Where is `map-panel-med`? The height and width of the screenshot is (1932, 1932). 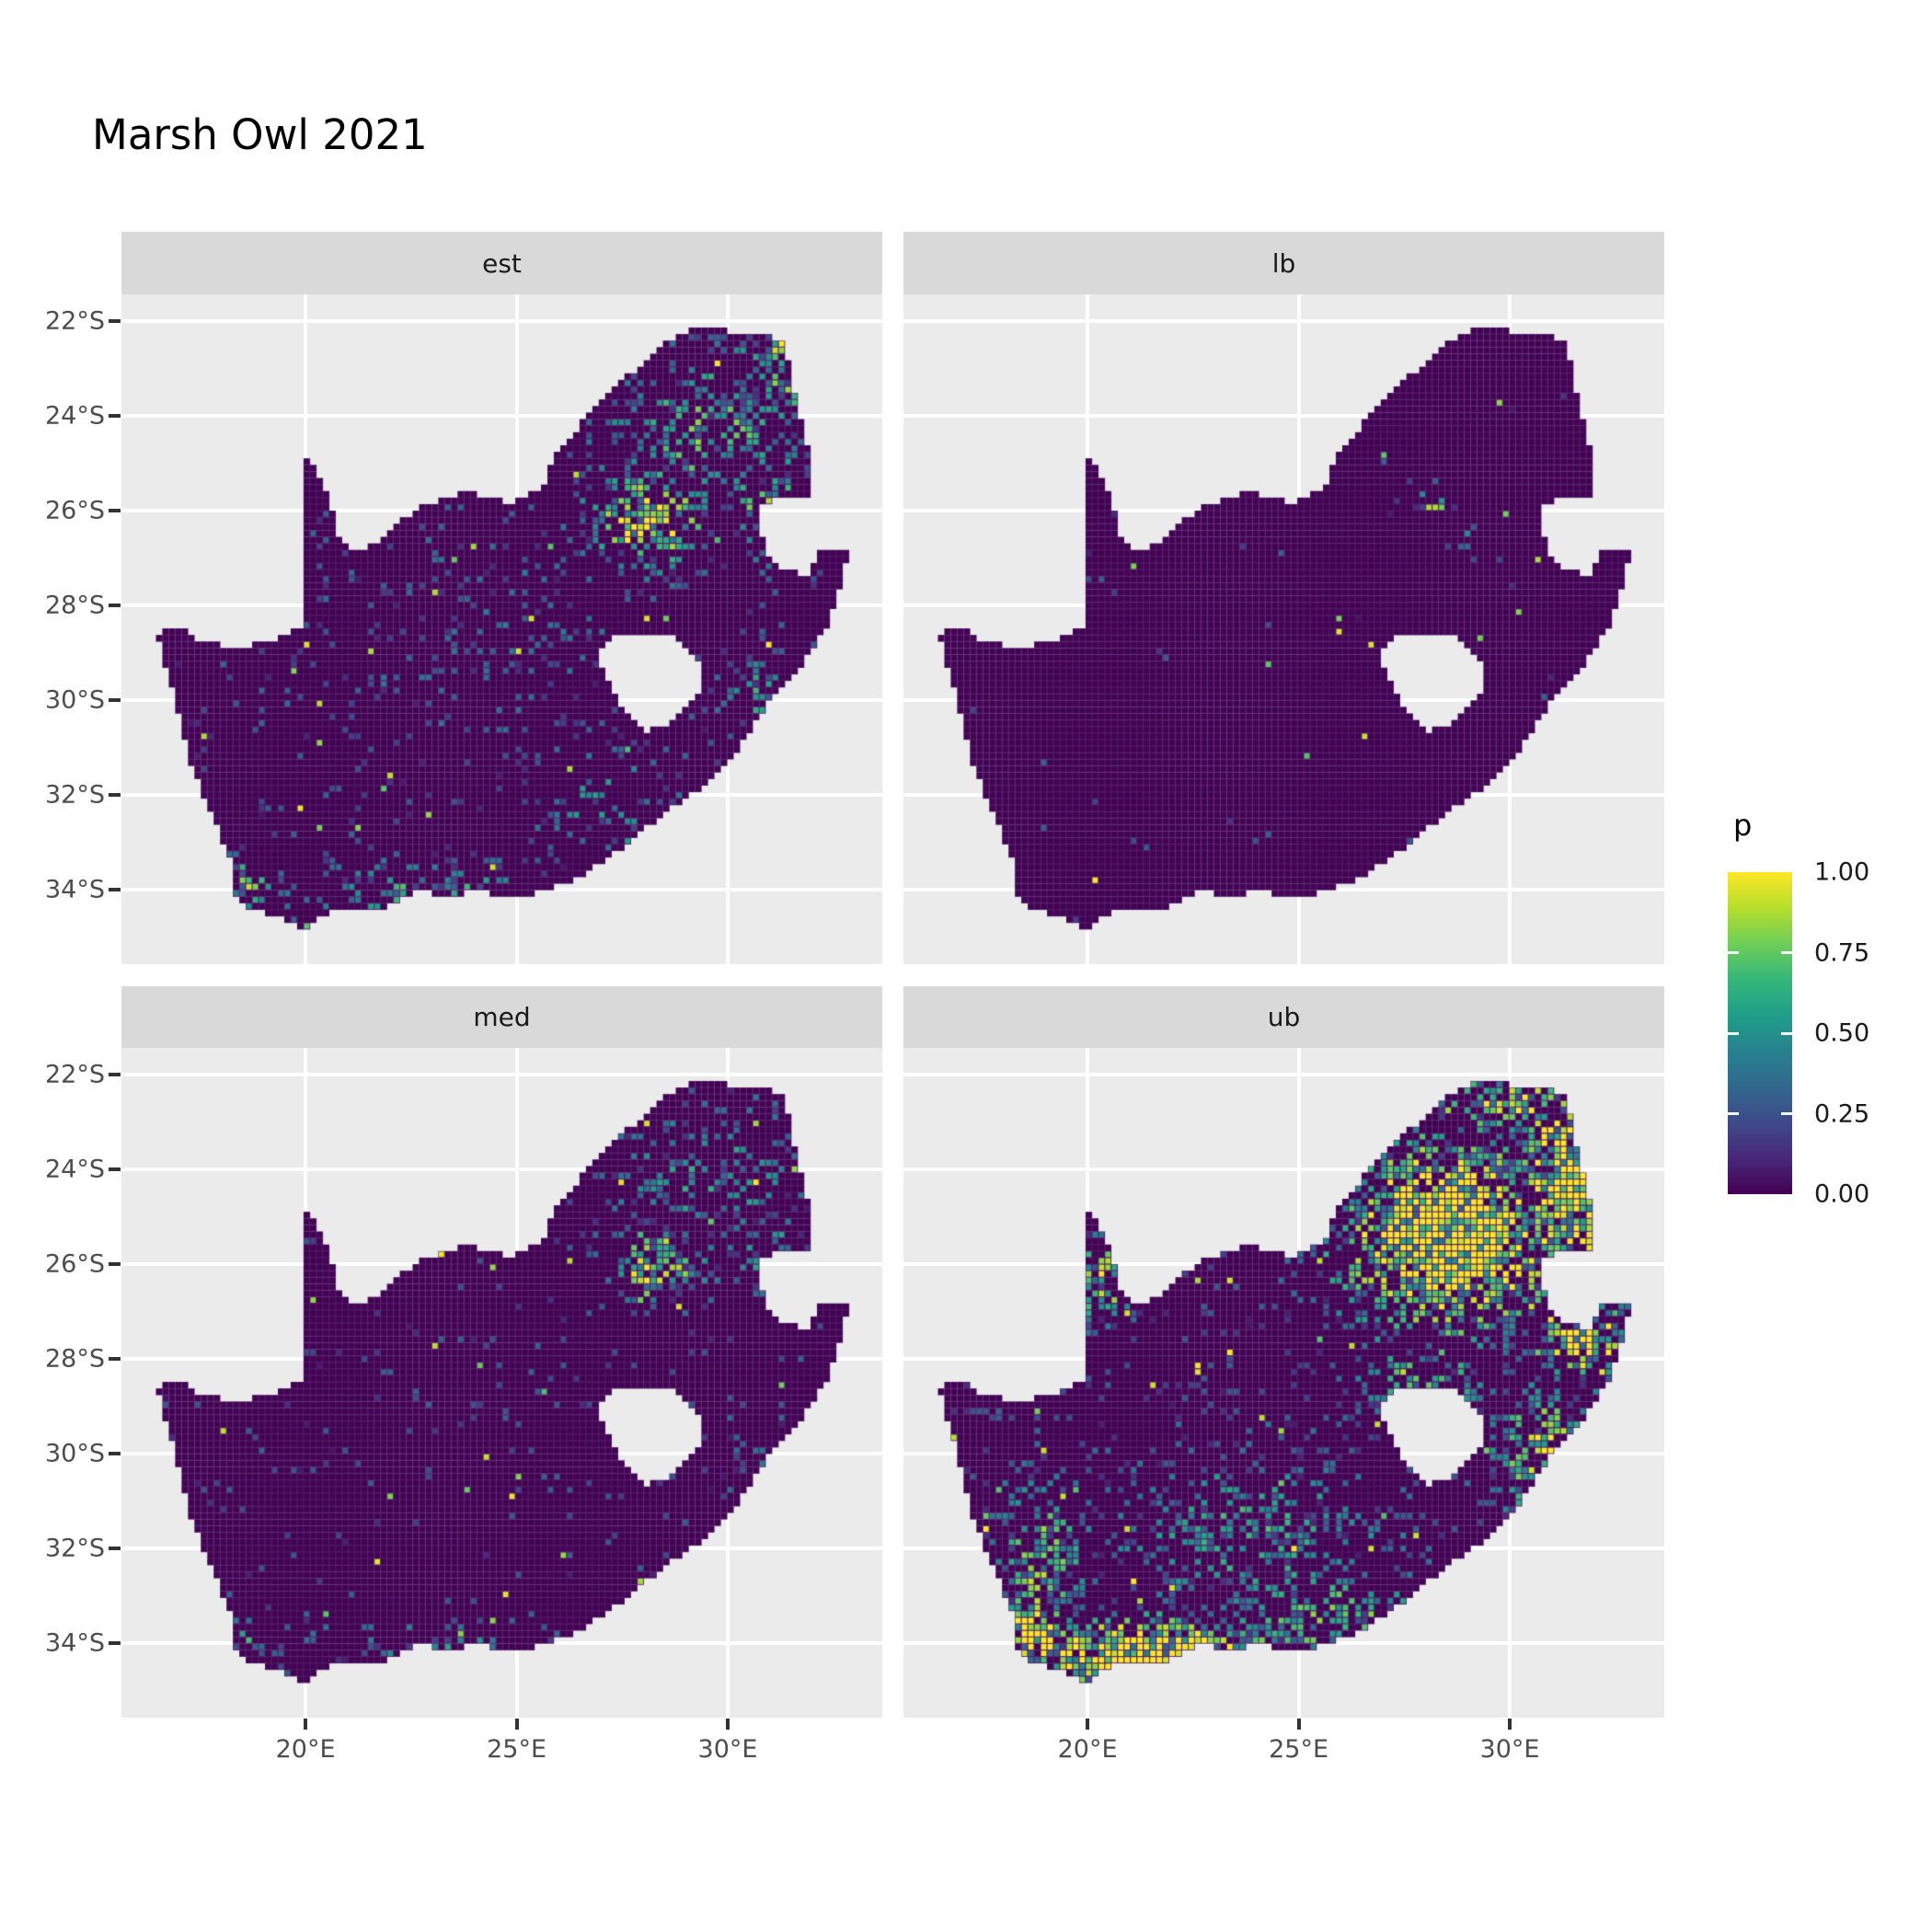 map-panel-med is located at coordinates (501, 1383).